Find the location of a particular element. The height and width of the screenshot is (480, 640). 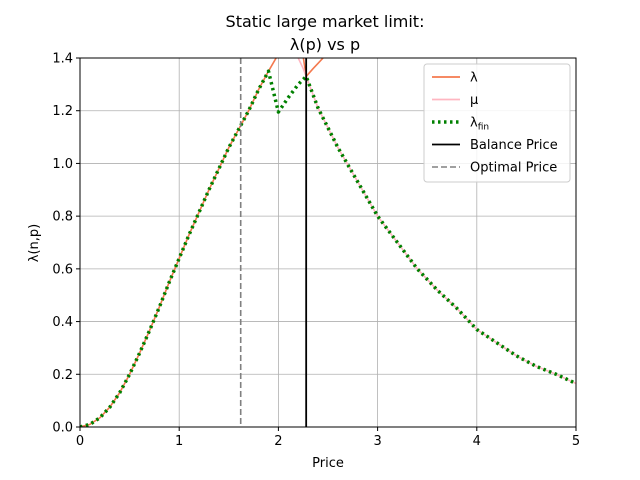

legend-frame is located at coordinates (497, 123).